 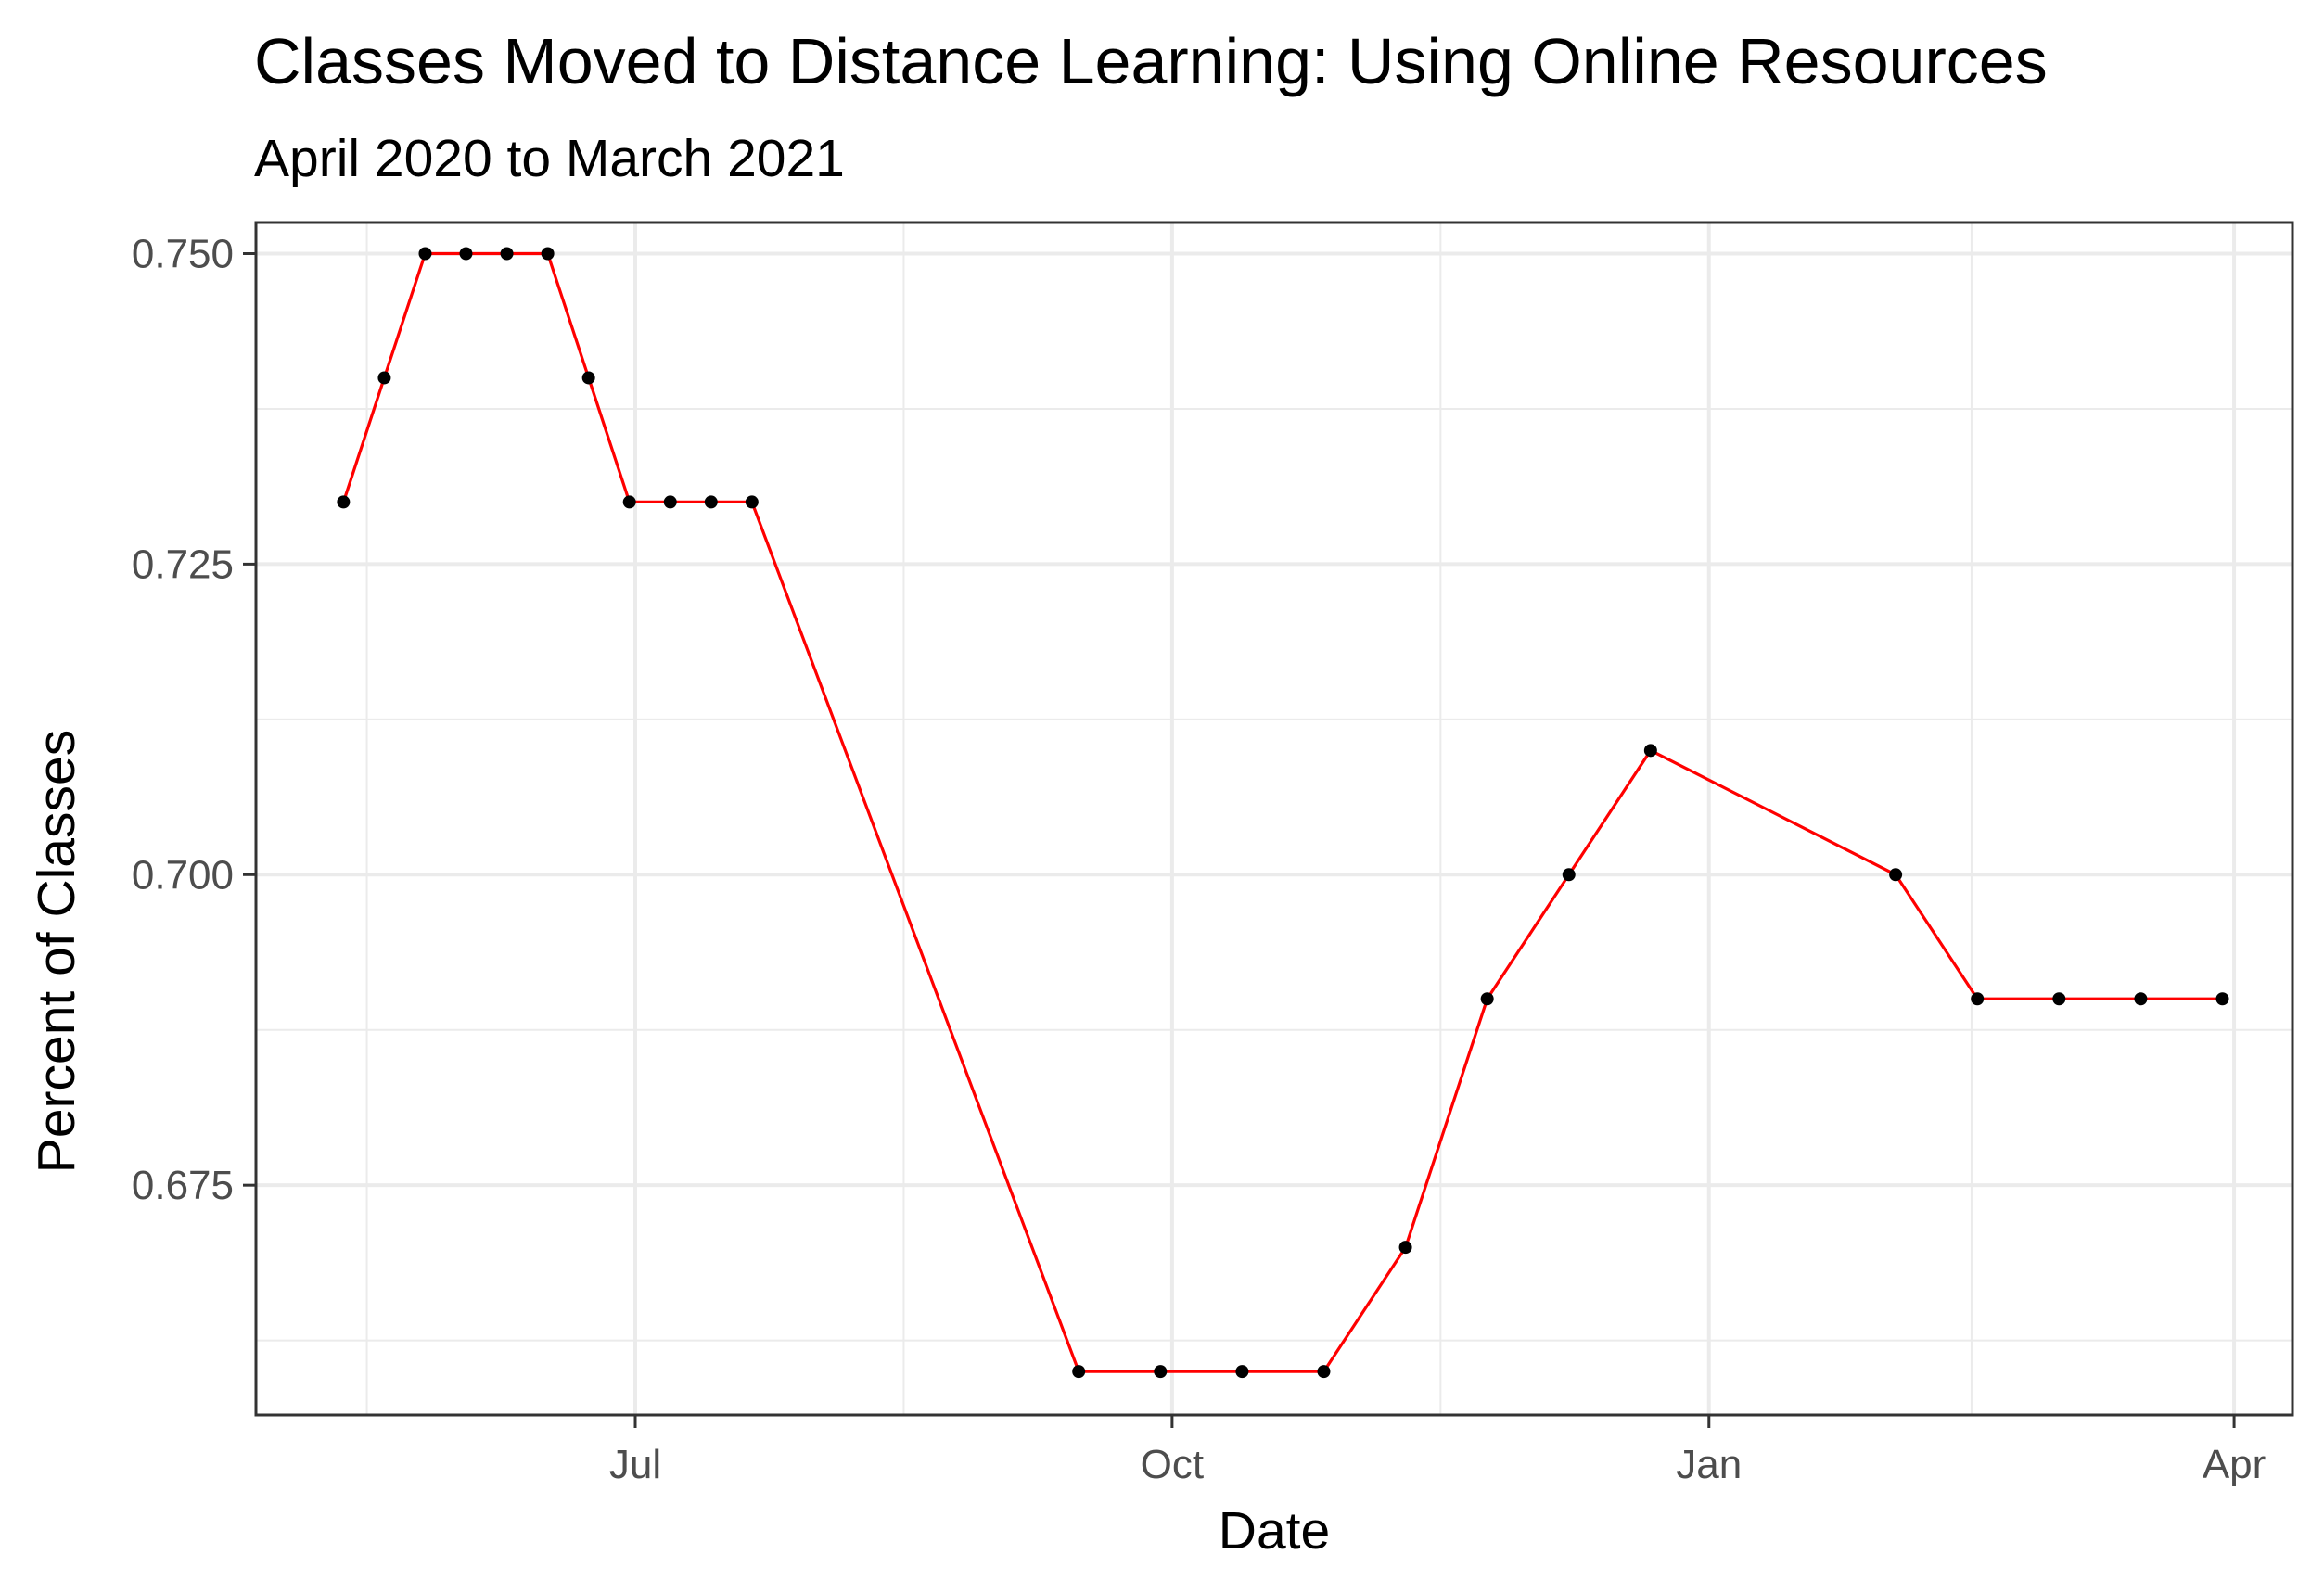 I want to click on x-tick-label: Apr, so click(x=2234, y=1464).